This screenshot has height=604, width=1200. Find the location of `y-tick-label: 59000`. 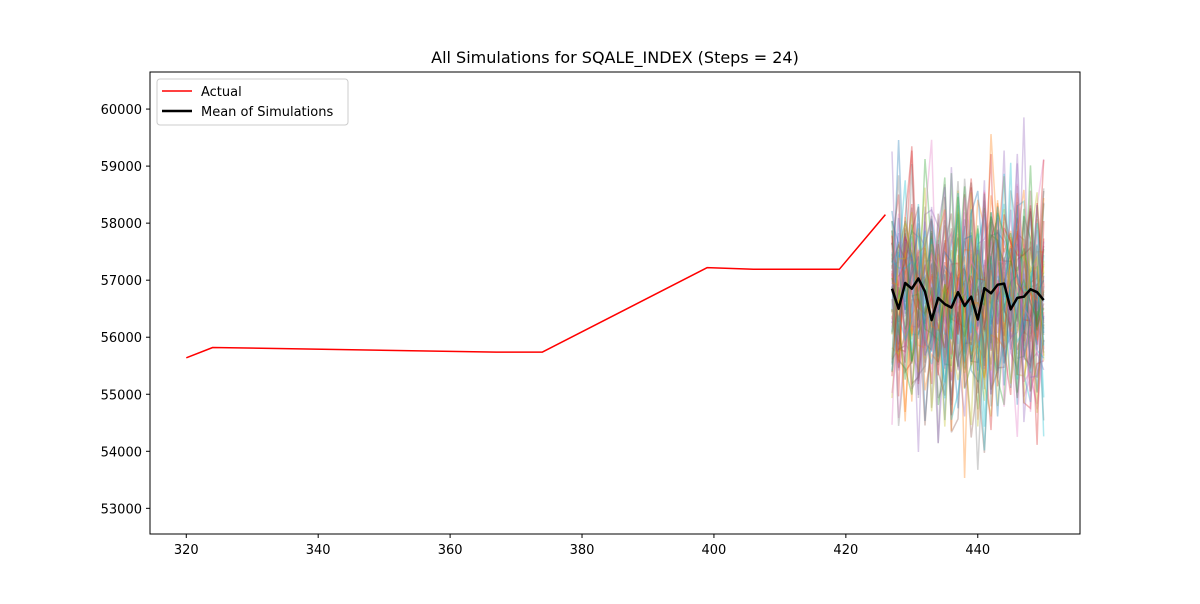

y-tick-label: 59000 is located at coordinates (121, 167).